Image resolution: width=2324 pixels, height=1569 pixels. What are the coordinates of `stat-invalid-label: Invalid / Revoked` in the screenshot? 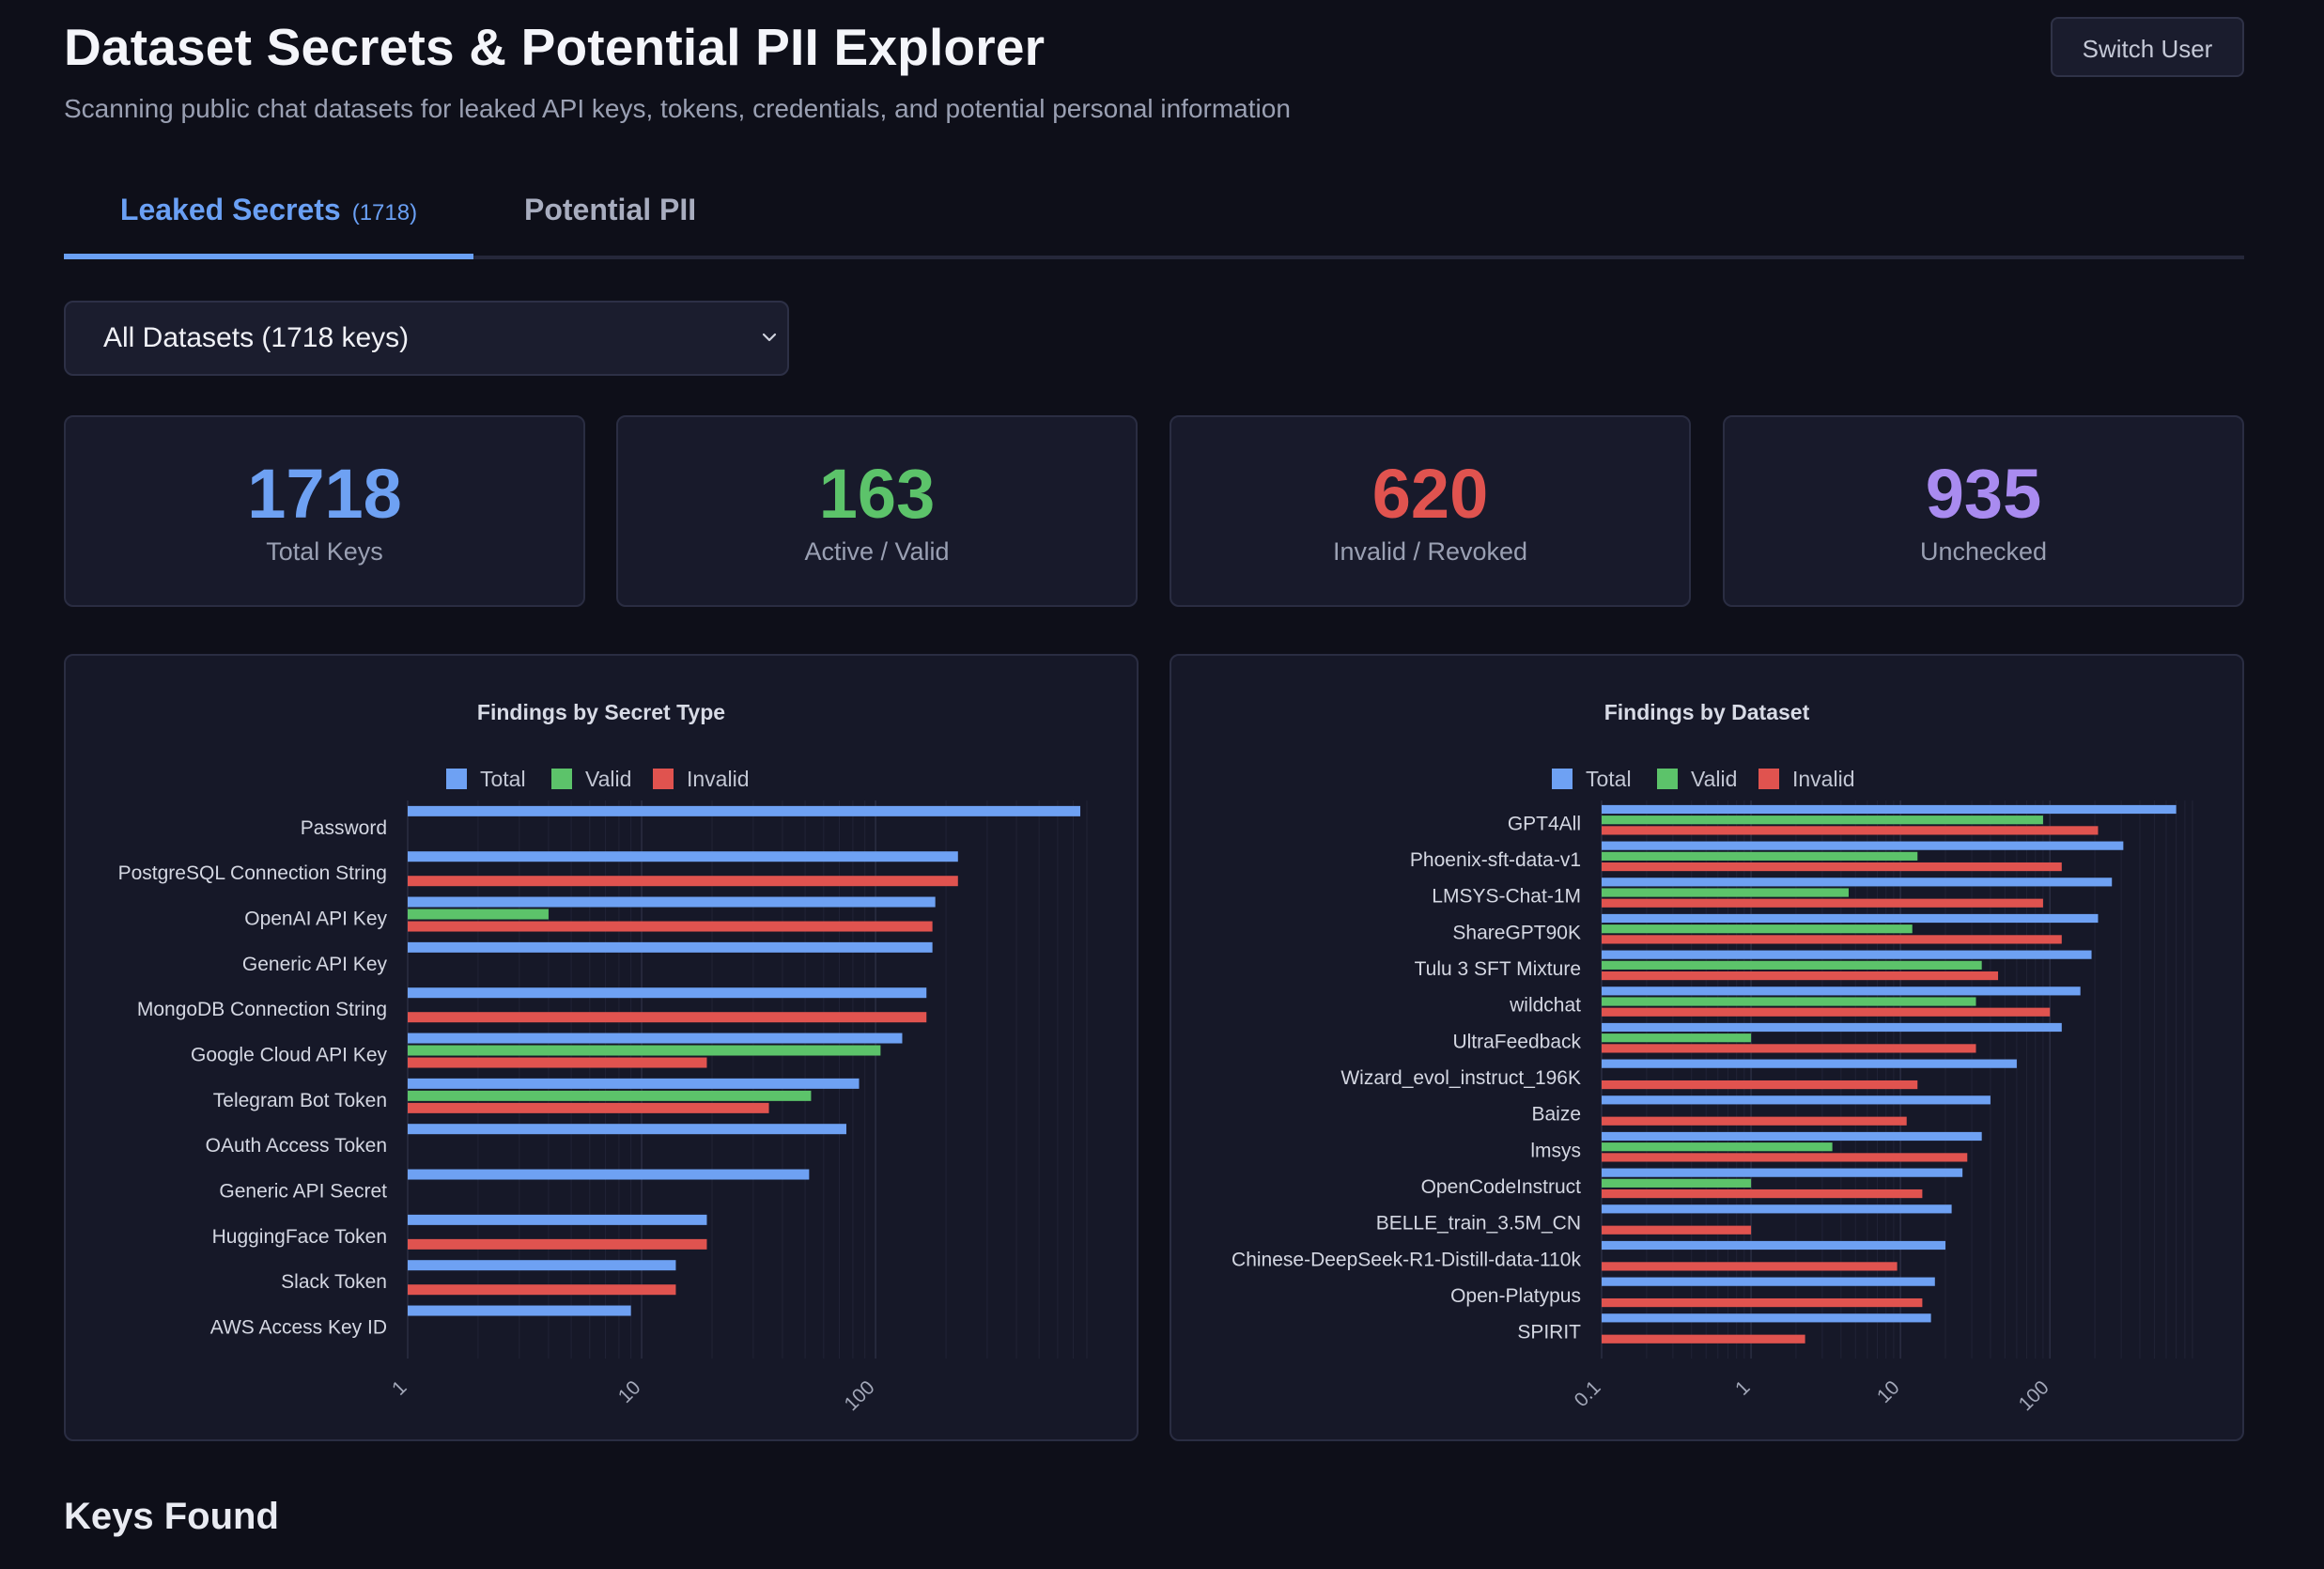 It's located at (1430, 551).